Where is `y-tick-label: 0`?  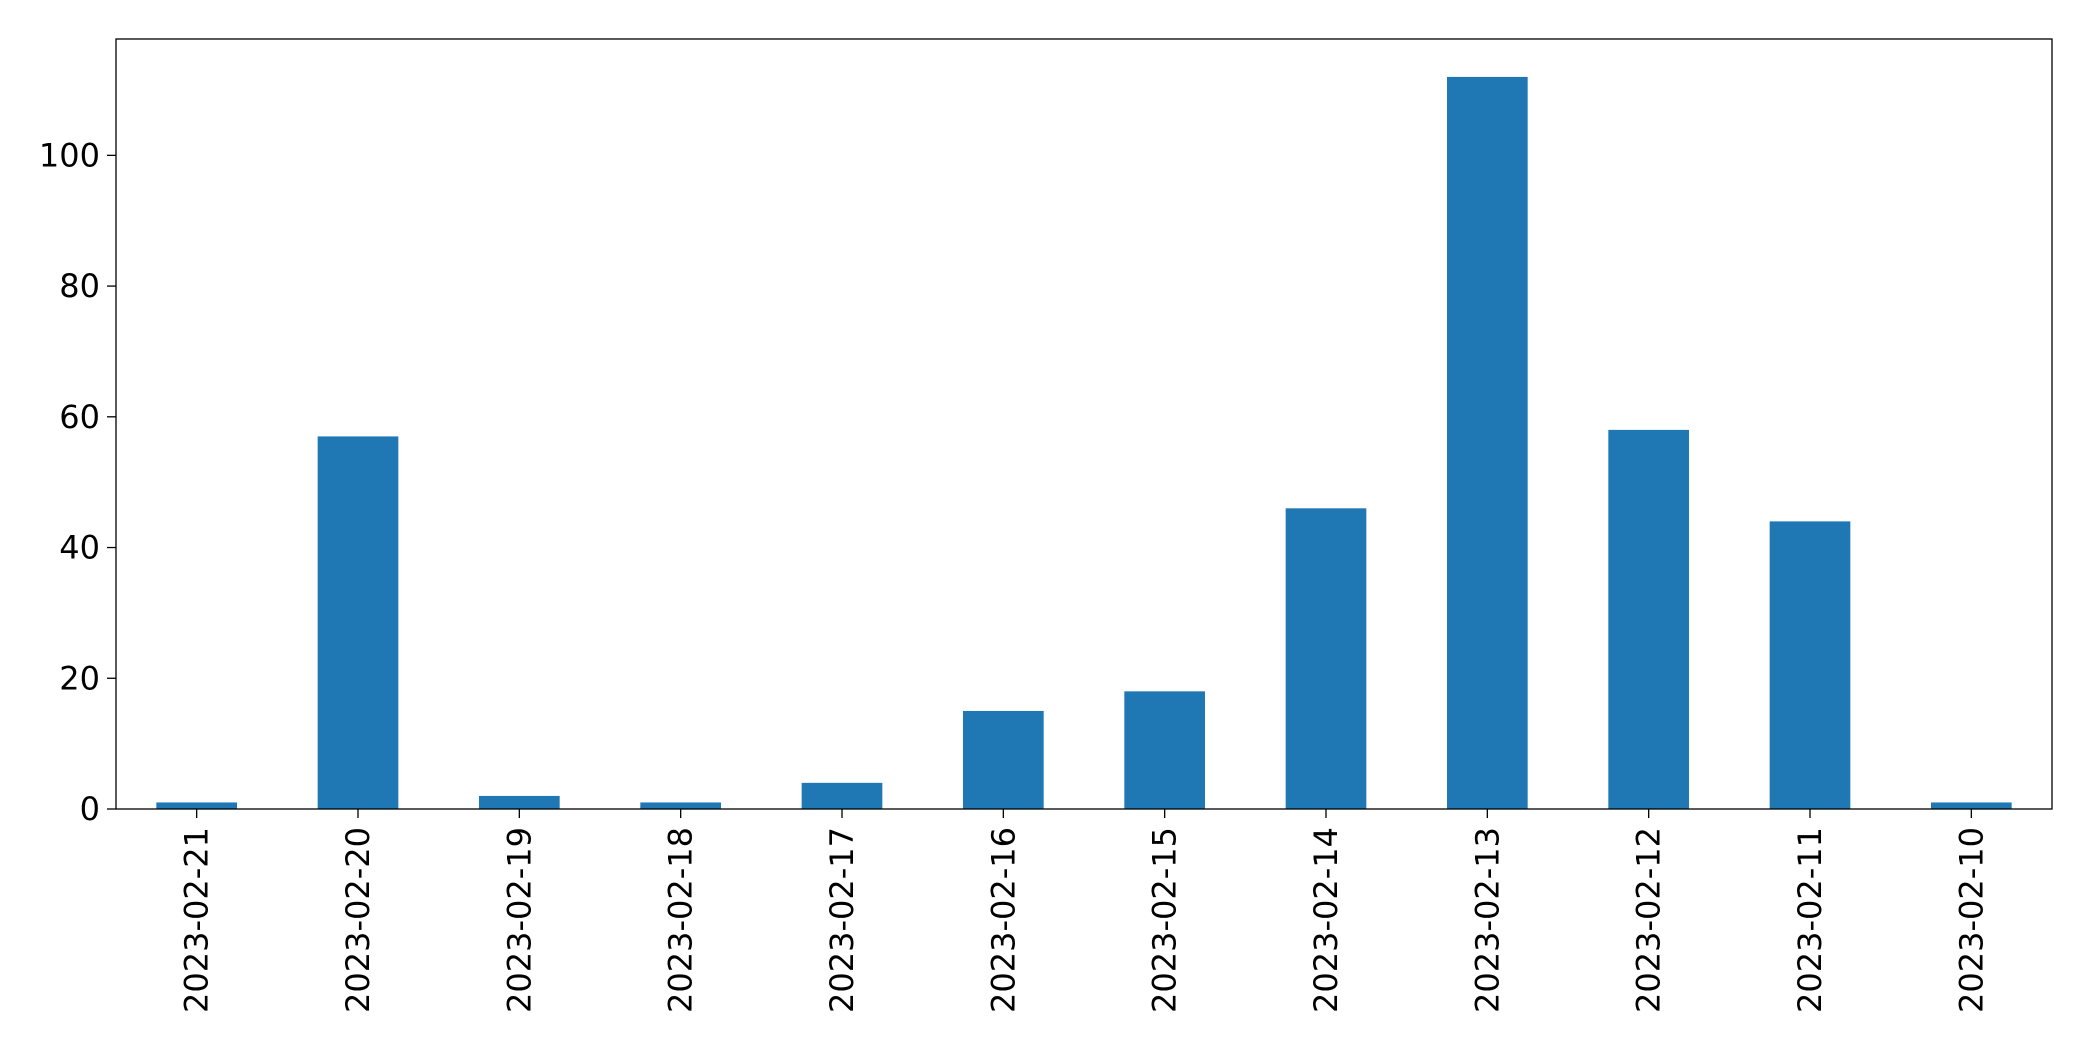
y-tick-label: 0 is located at coordinates (90, 809).